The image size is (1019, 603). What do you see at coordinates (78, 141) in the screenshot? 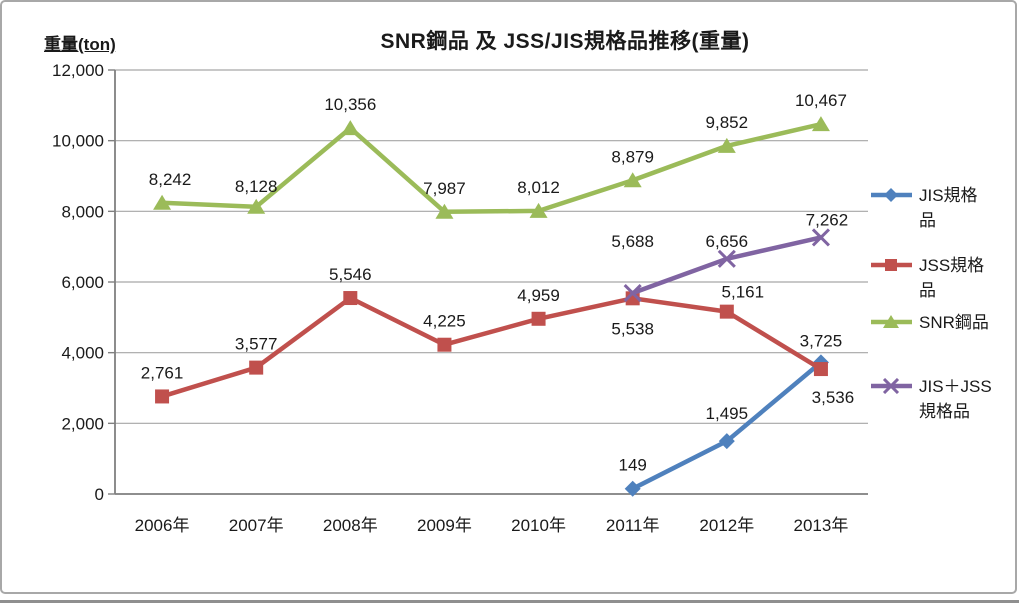
I see `y-tick-label: 10,000` at bounding box center [78, 141].